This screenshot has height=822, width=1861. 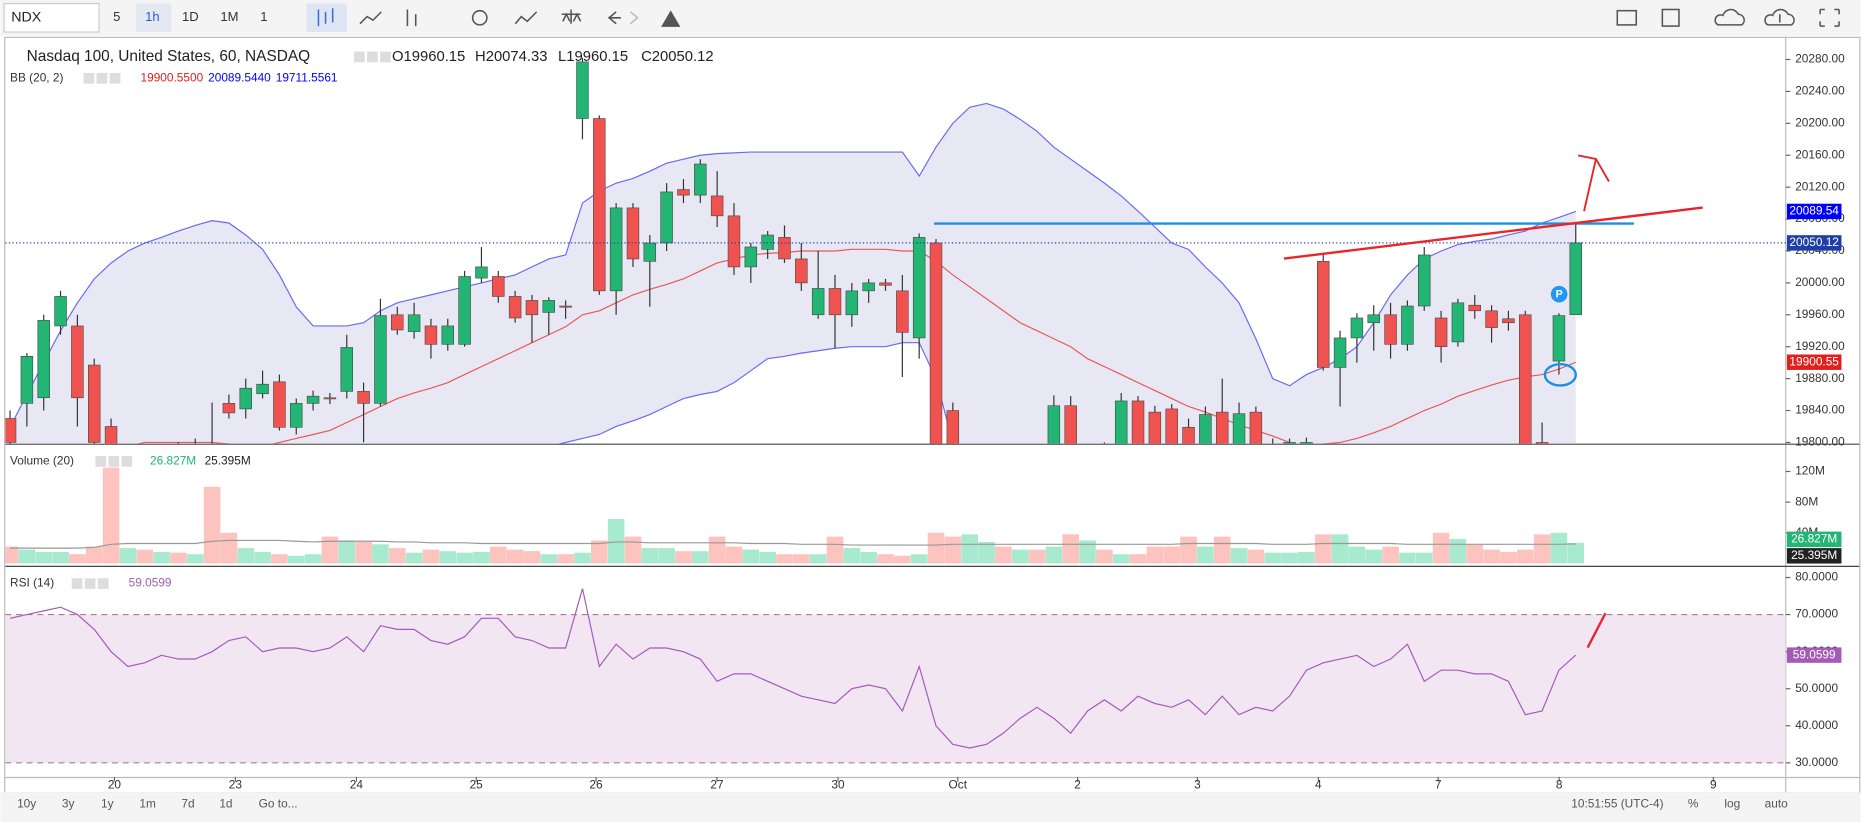 What do you see at coordinates (671, 18) in the screenshot?
I see `alert-icon` at bounding box center [671, 18].